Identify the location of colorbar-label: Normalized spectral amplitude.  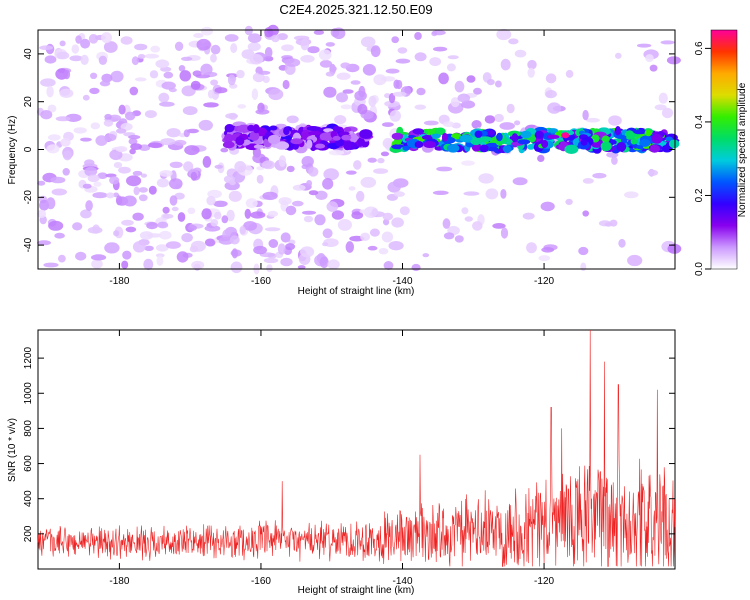
(742, 149).